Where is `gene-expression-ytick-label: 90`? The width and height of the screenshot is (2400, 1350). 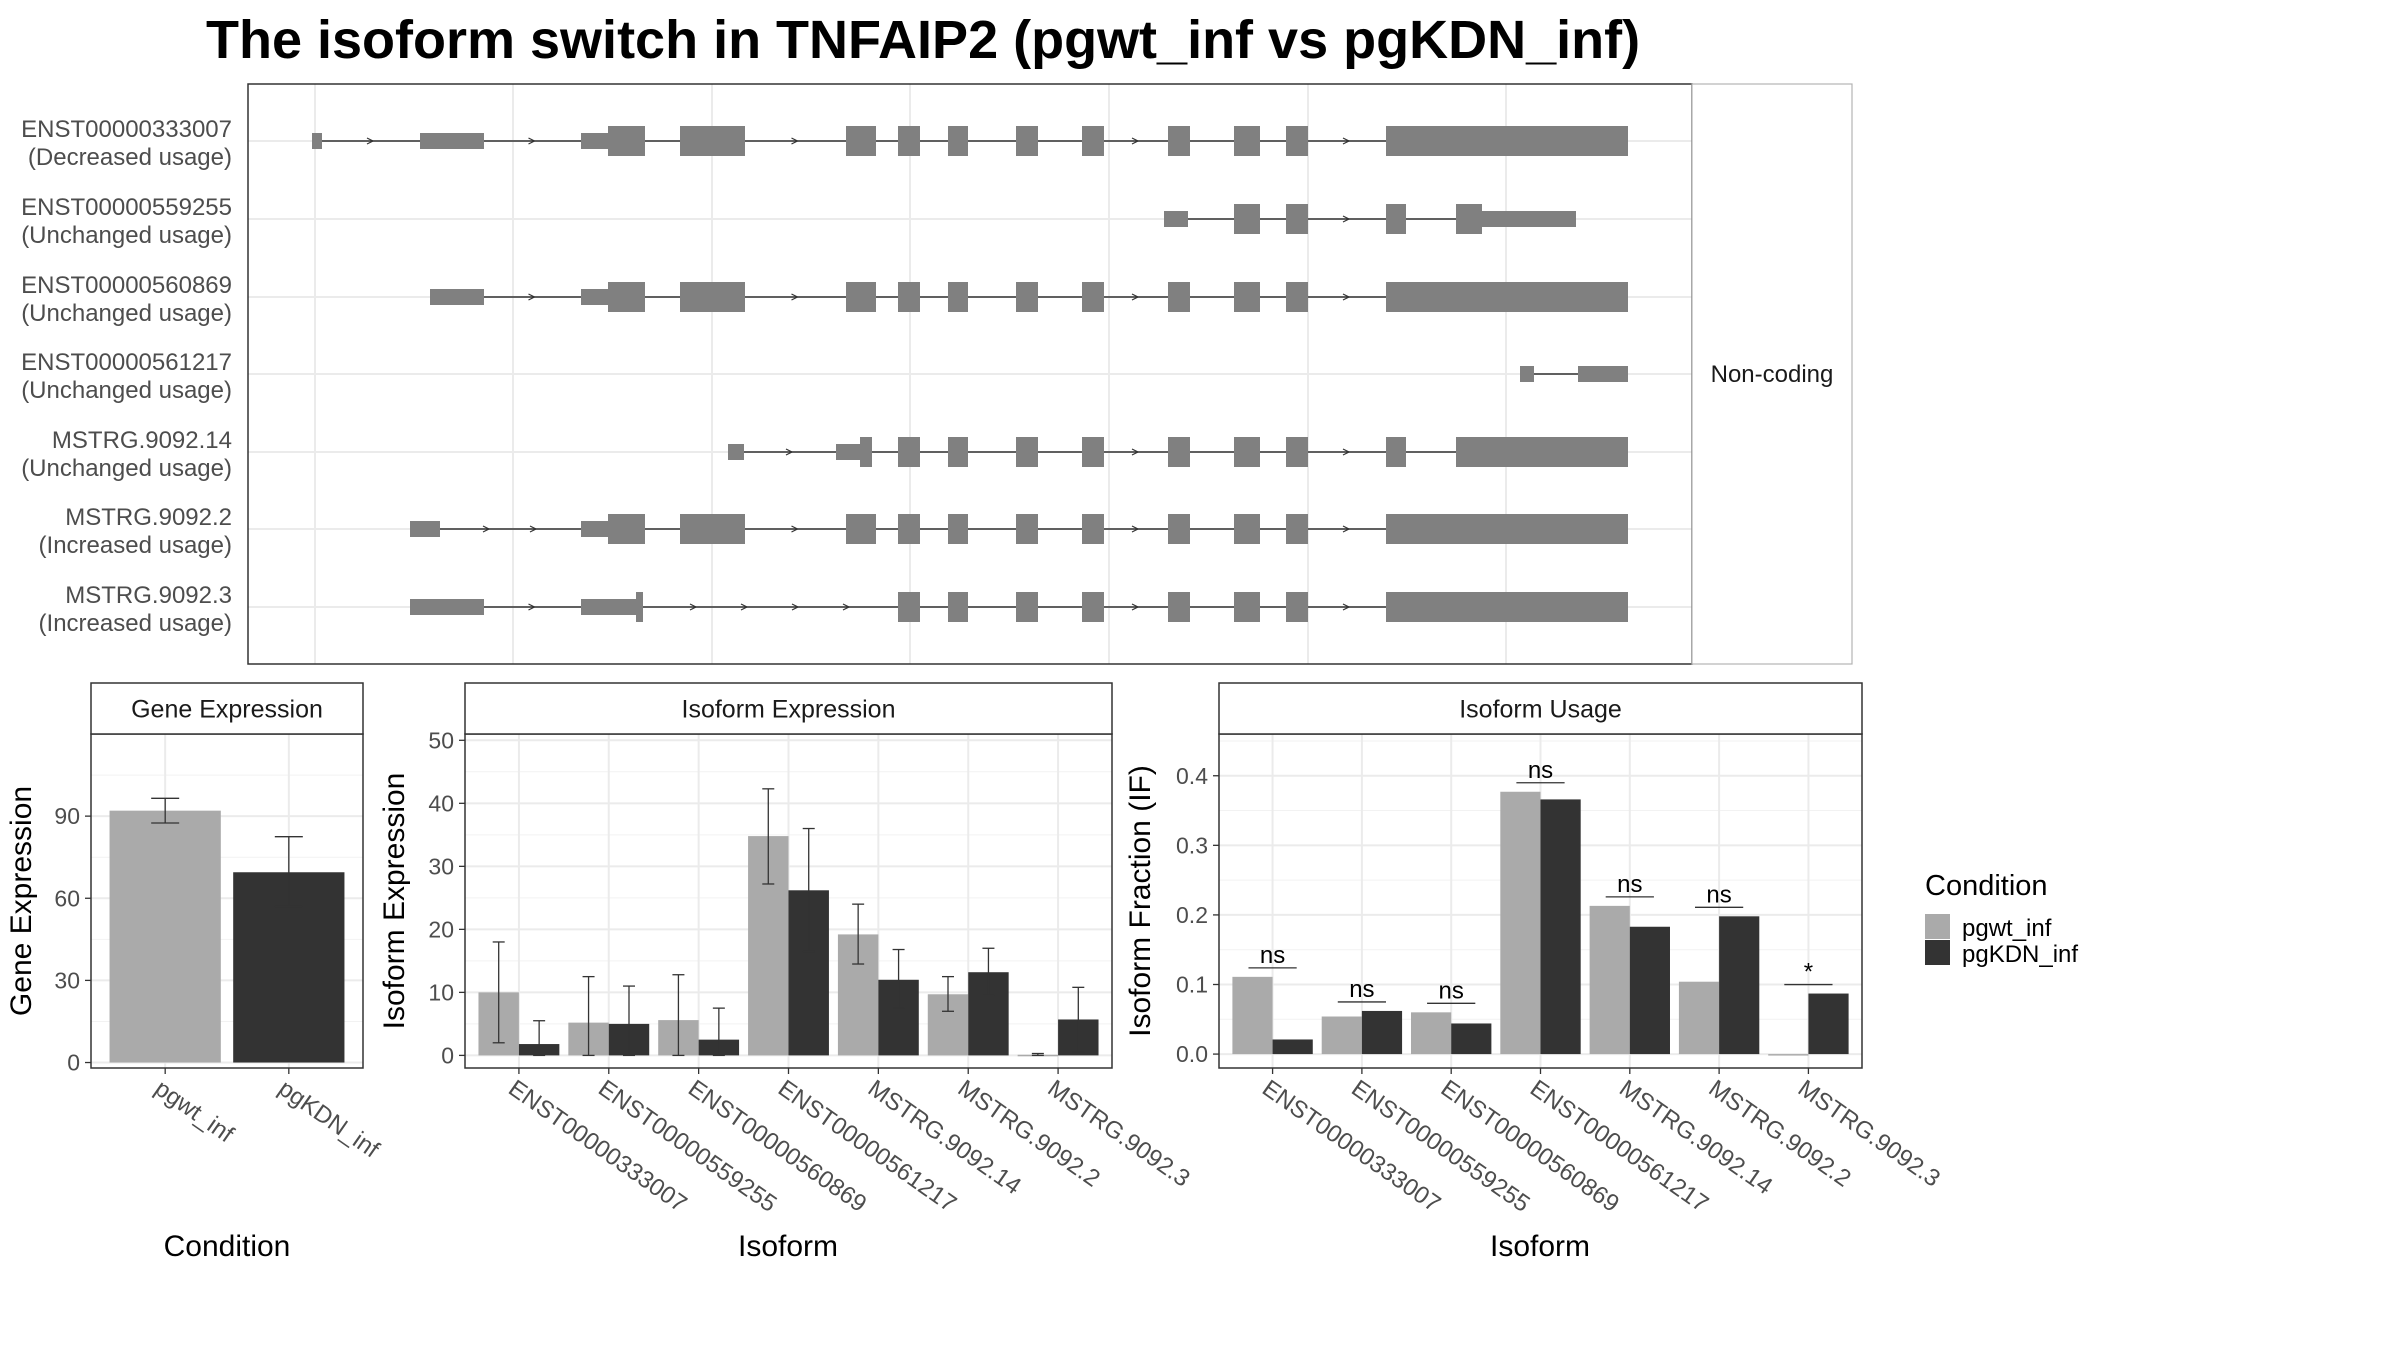
gene-expression-ytick-label: 90 is located at coordinates (67, 816).